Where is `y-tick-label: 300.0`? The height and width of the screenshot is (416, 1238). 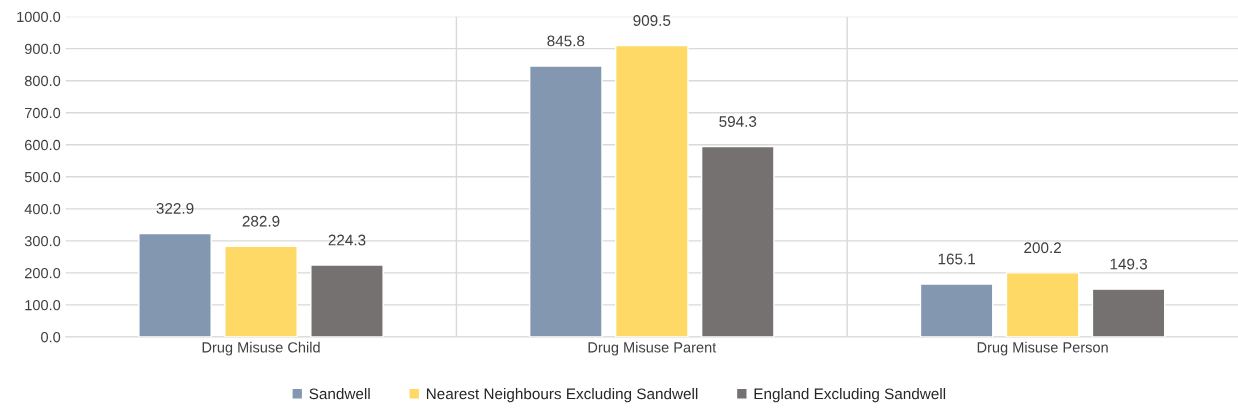 y-tick-label: 300.0 is located at coordinates (42, 241).